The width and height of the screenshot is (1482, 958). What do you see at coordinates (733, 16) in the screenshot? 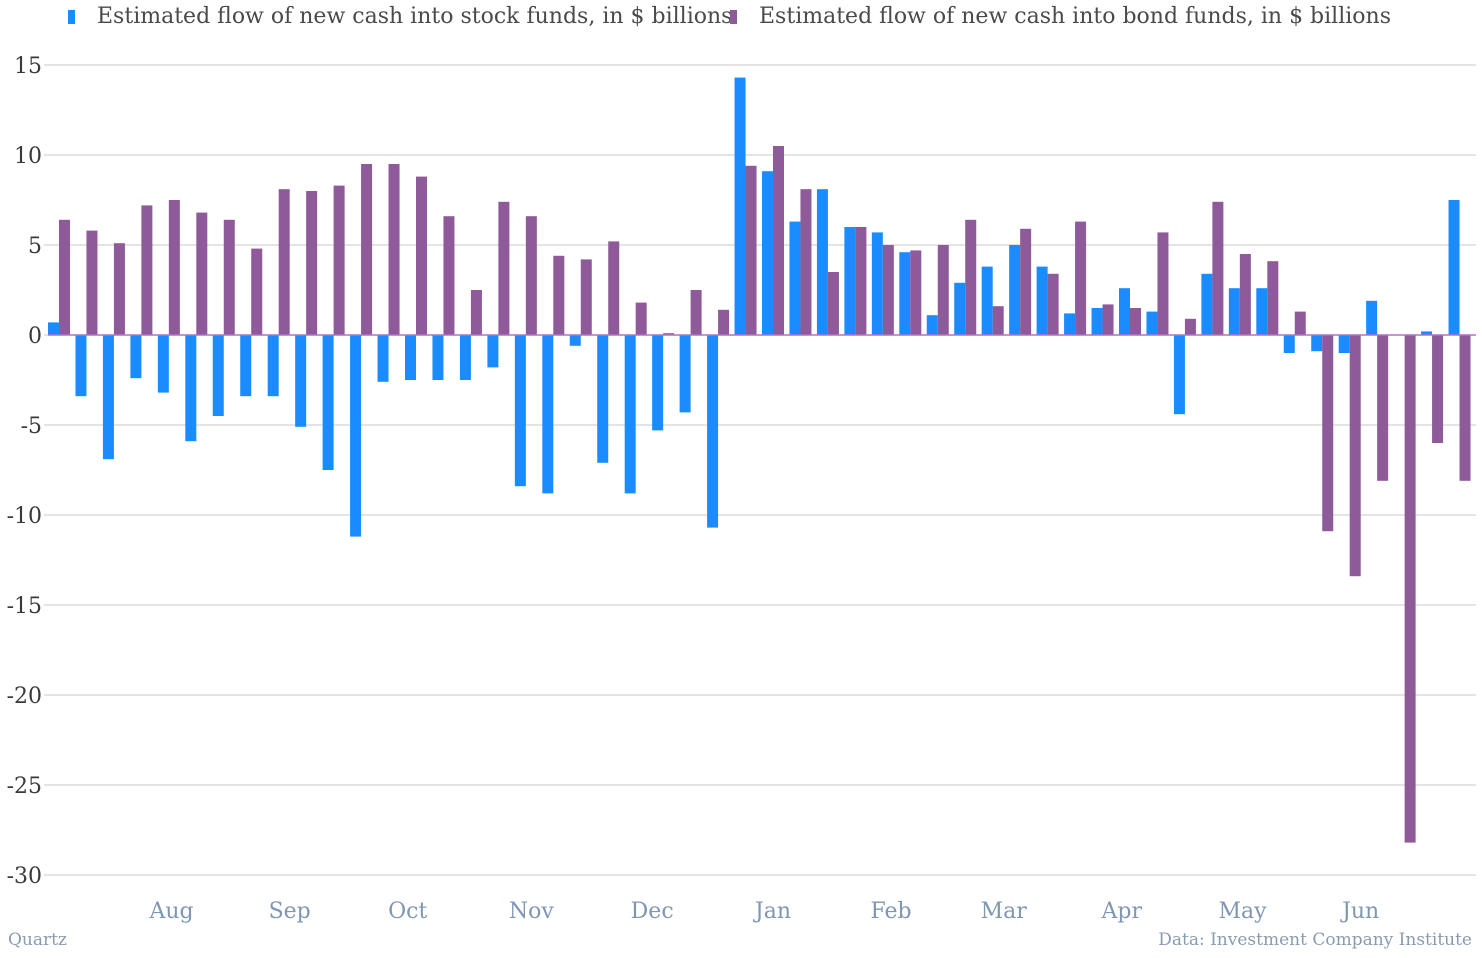
I see `legend-swatch-bond` at bounding box center [733, 16].